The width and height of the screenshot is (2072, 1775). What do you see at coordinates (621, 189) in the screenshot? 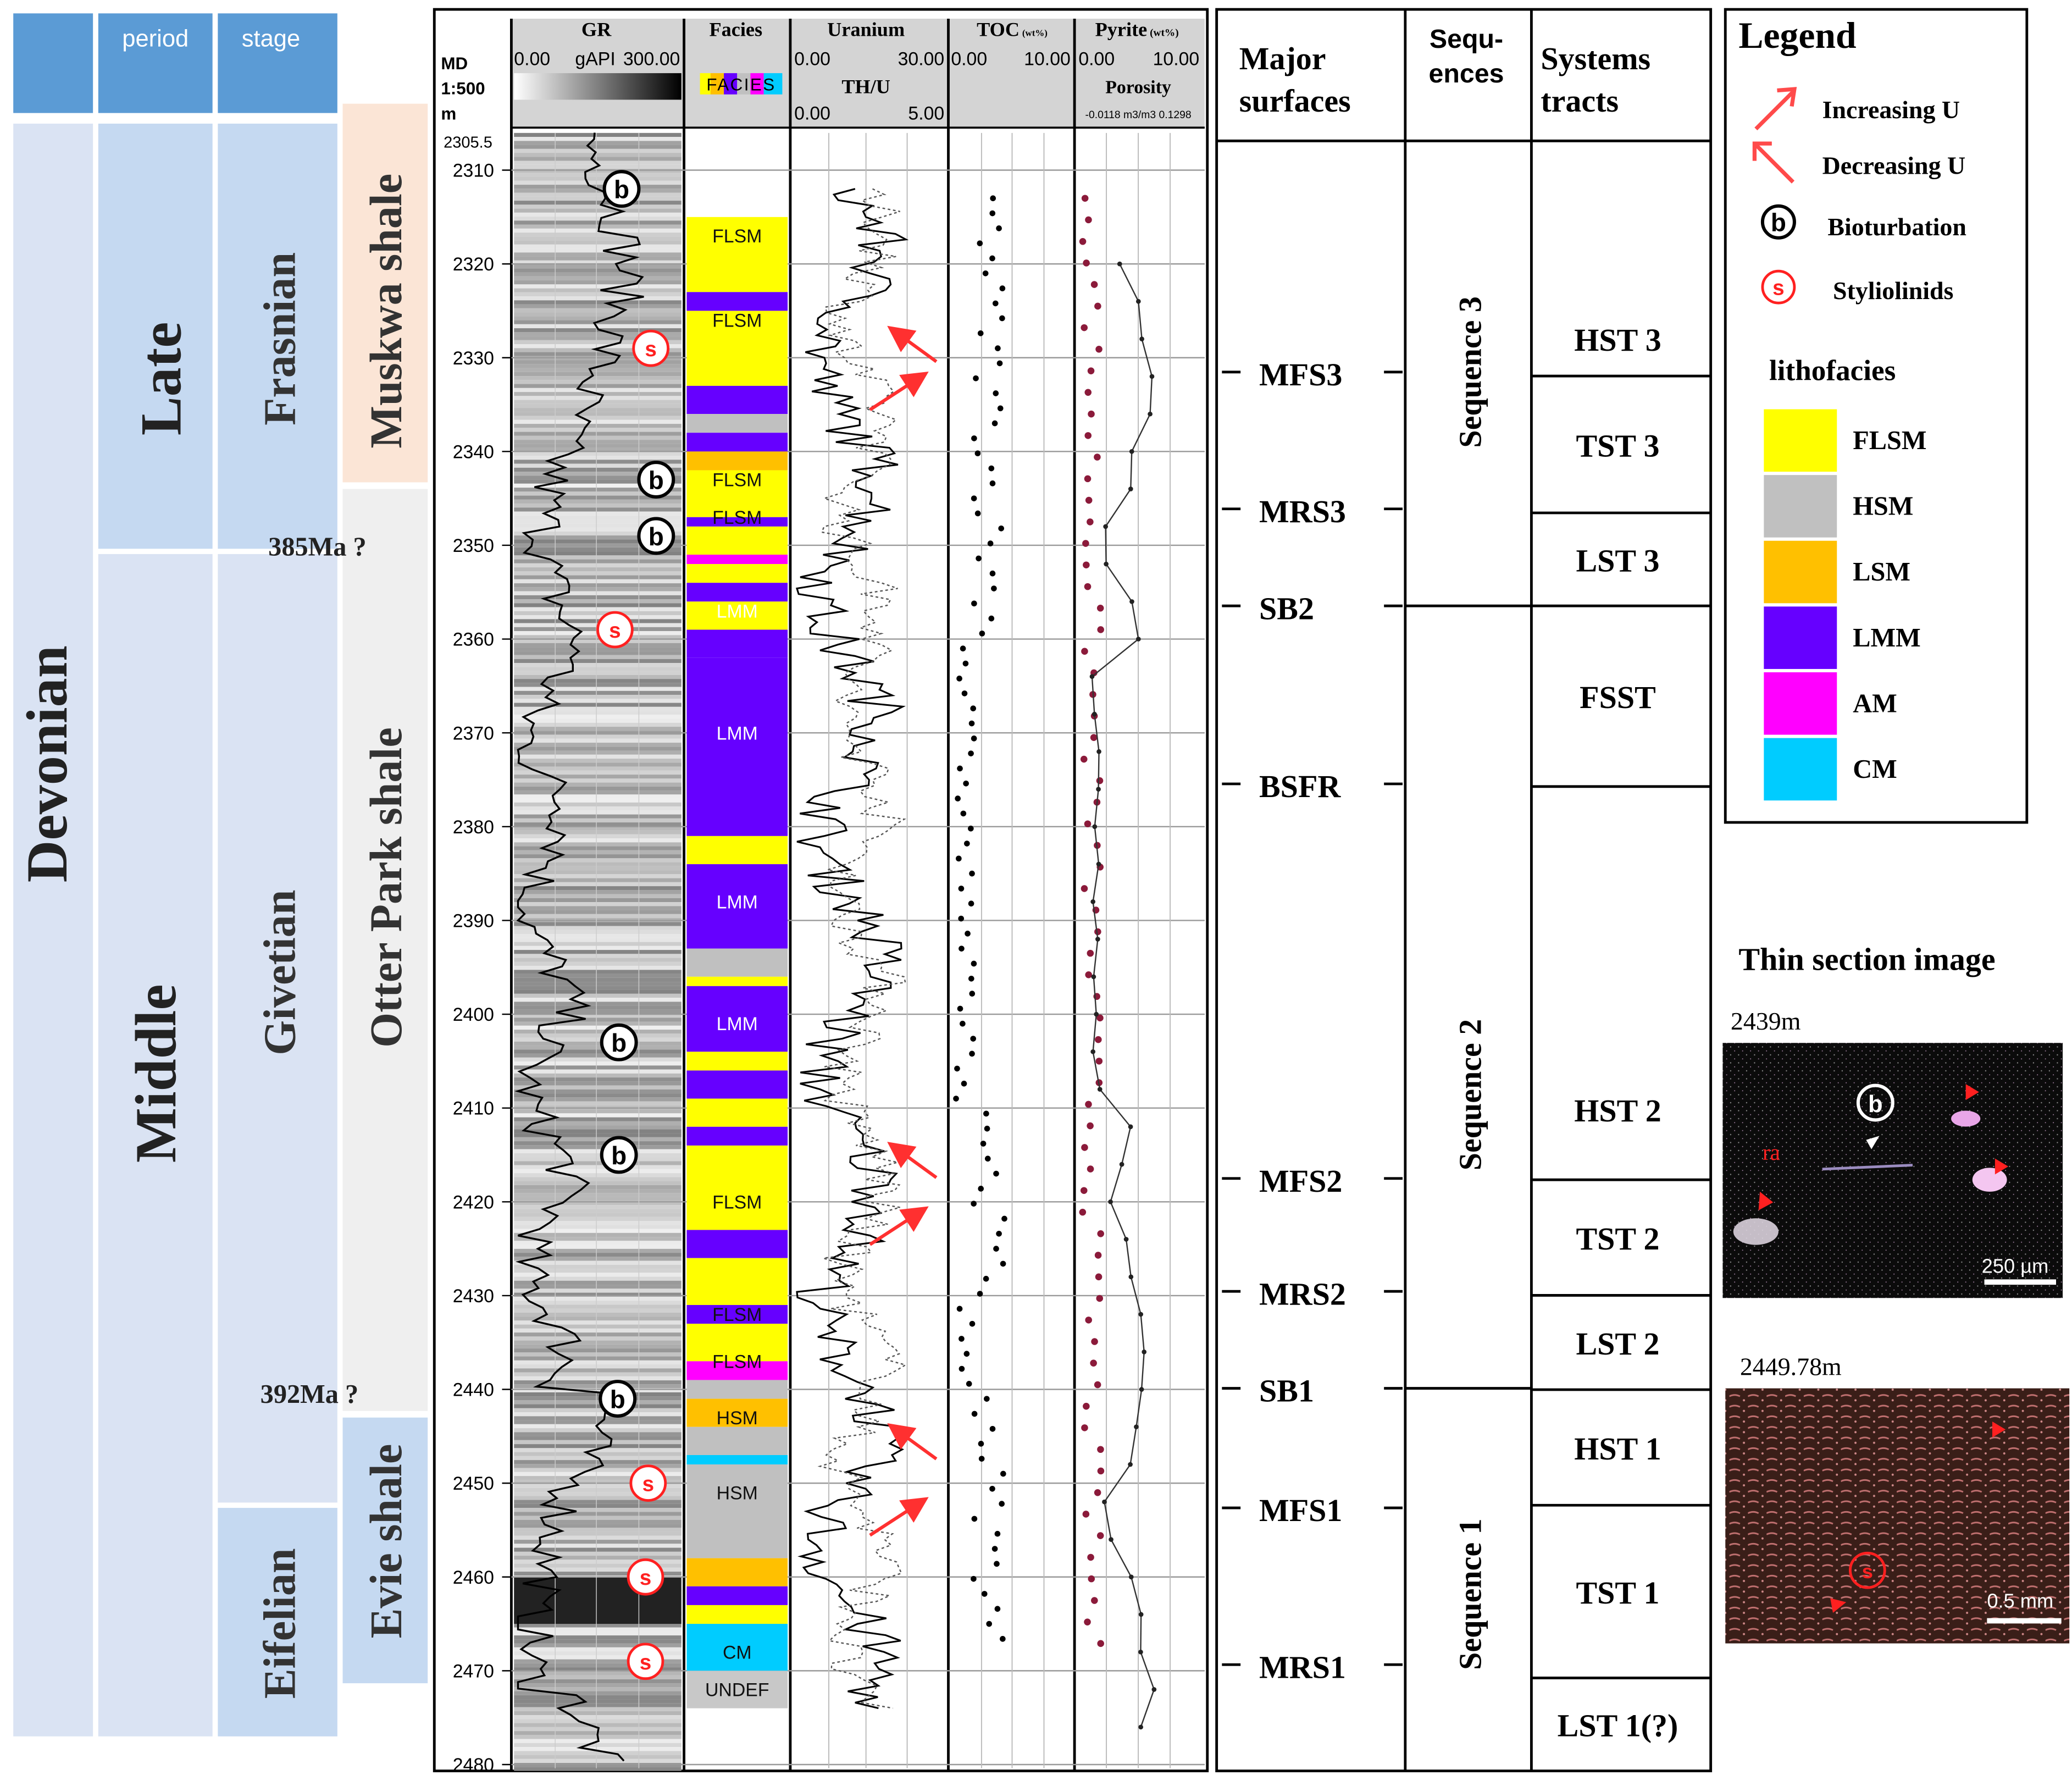
I see `bioturbation-marker` at bounding box center [621, 189].